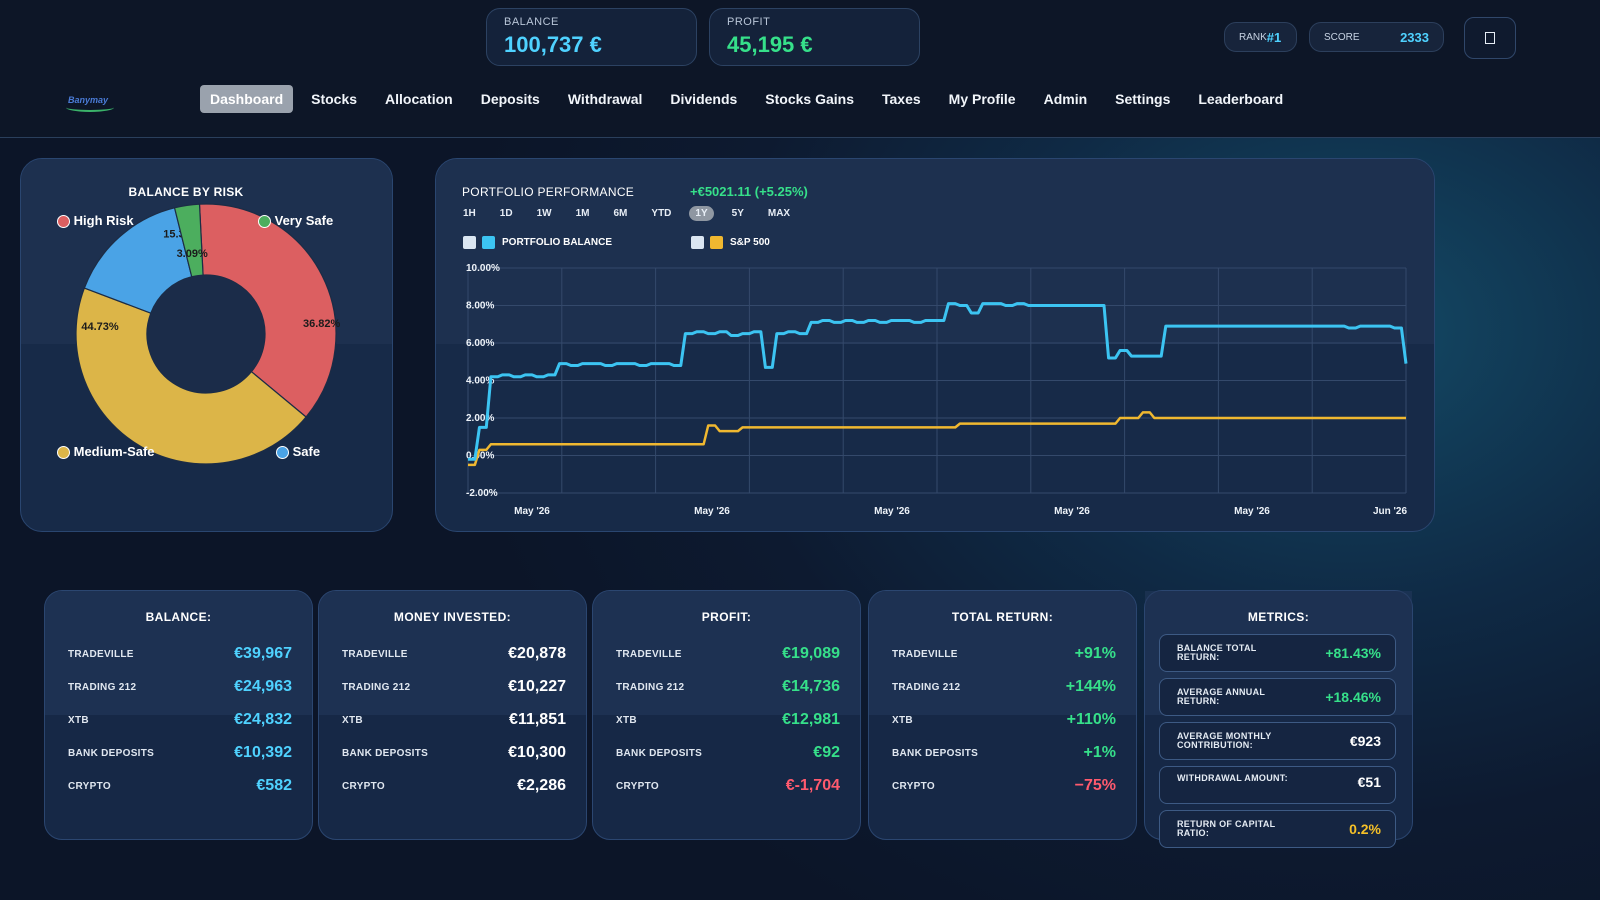 The height and width of the screenshot is (900, 1600). Describe the element at coordinates (557, 242) in the screenshot. I see `legend-portfolio-label: PORTFOLIO BALANCE` at that location.